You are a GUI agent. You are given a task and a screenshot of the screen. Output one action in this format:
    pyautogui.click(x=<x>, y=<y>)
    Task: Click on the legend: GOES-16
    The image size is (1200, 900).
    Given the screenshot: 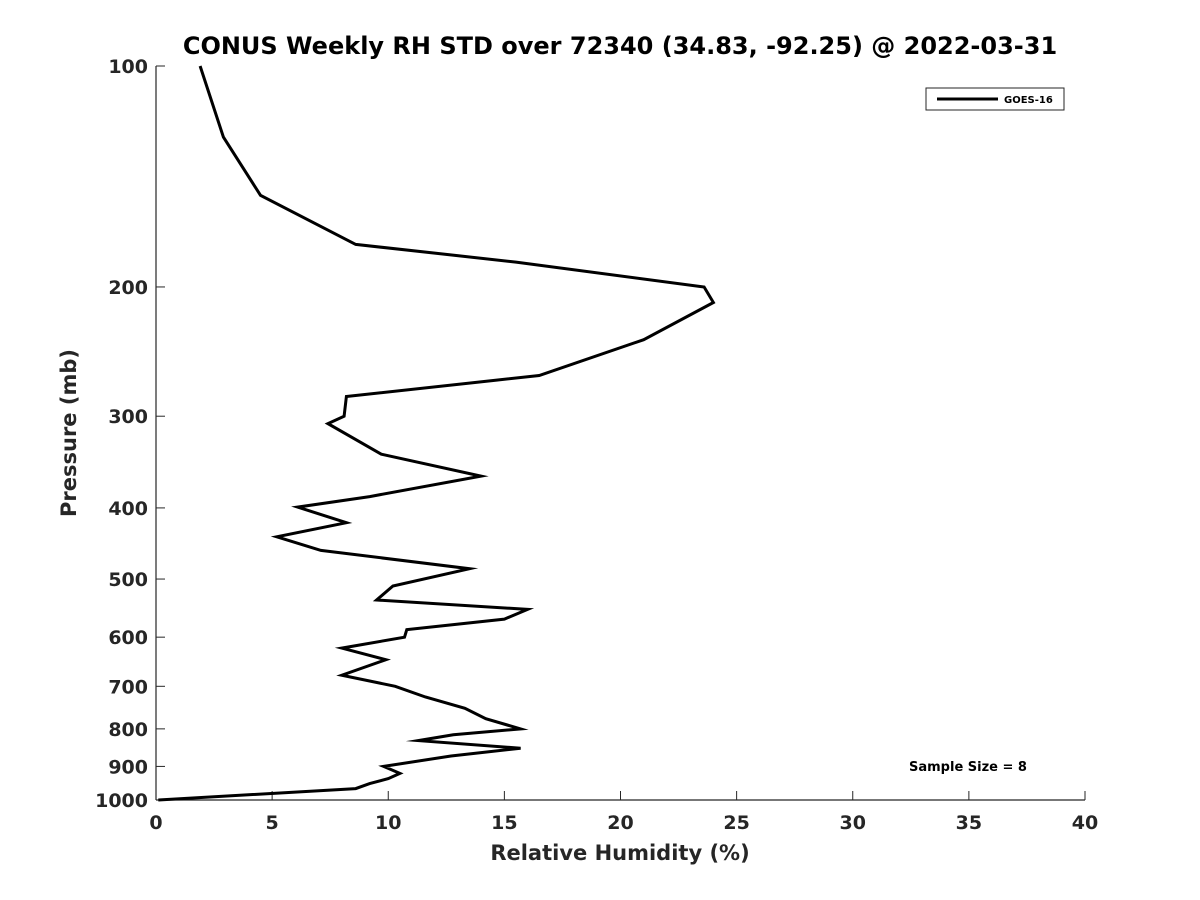 What is the action you would take?
    pyautogui.click(x=995, y=99)
    